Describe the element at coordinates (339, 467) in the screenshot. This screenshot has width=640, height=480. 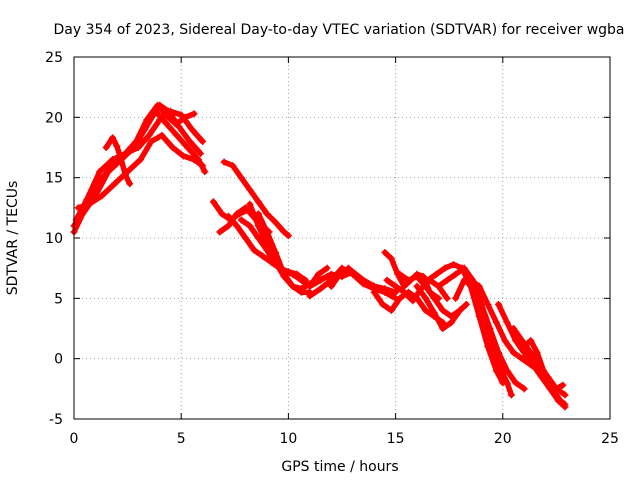
I see `x-axis-label: GPS time / hours` at that location.